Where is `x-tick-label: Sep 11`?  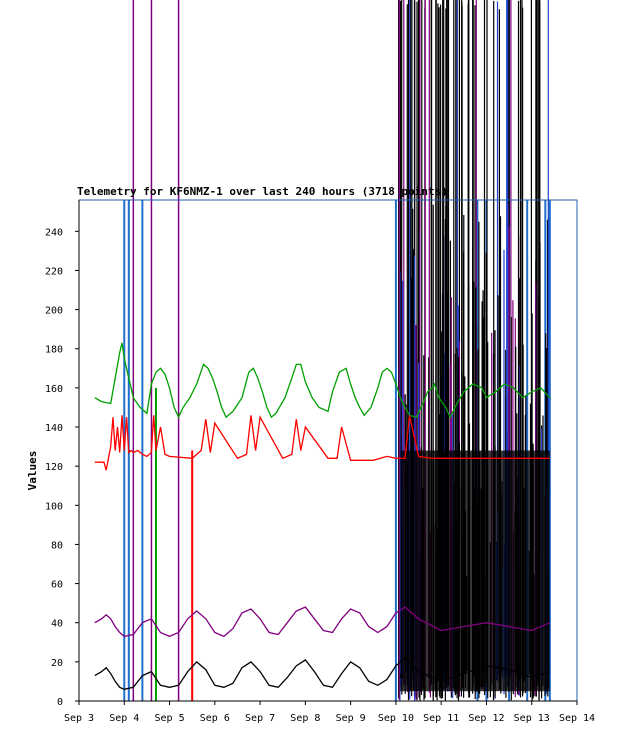 x-tick-label: Sep 11 is located at coordinates (441, 718).